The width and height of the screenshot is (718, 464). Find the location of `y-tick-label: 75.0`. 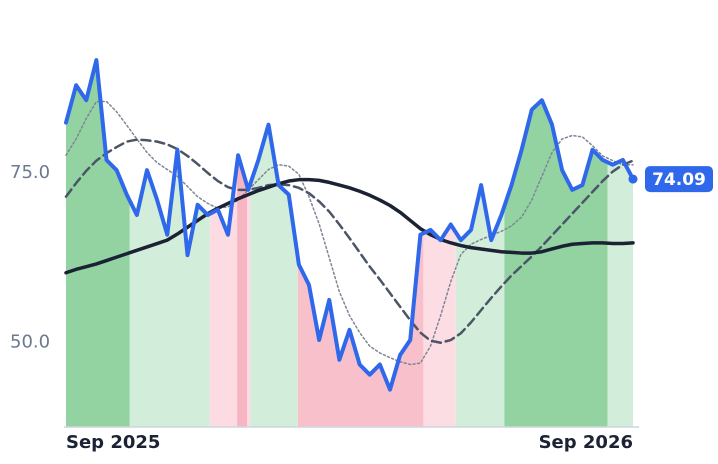

y-tick-label: 75.0 is located at coordinates (30, 172).